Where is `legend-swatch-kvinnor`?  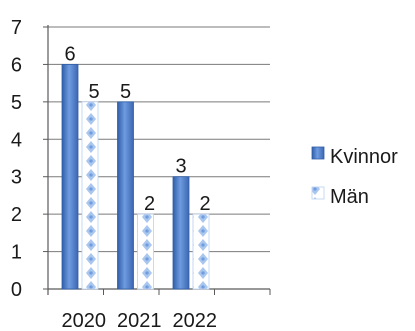
legend-swatch-kvinnor is located at coordinates (318, 153).